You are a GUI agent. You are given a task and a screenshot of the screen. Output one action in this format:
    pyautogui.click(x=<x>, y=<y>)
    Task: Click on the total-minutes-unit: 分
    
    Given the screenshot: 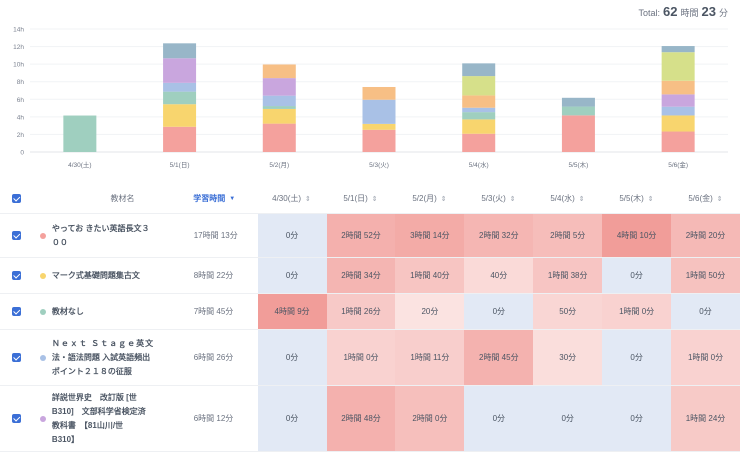 What is the action you would take?
    pyautogui.click(x=723, y=13)
    